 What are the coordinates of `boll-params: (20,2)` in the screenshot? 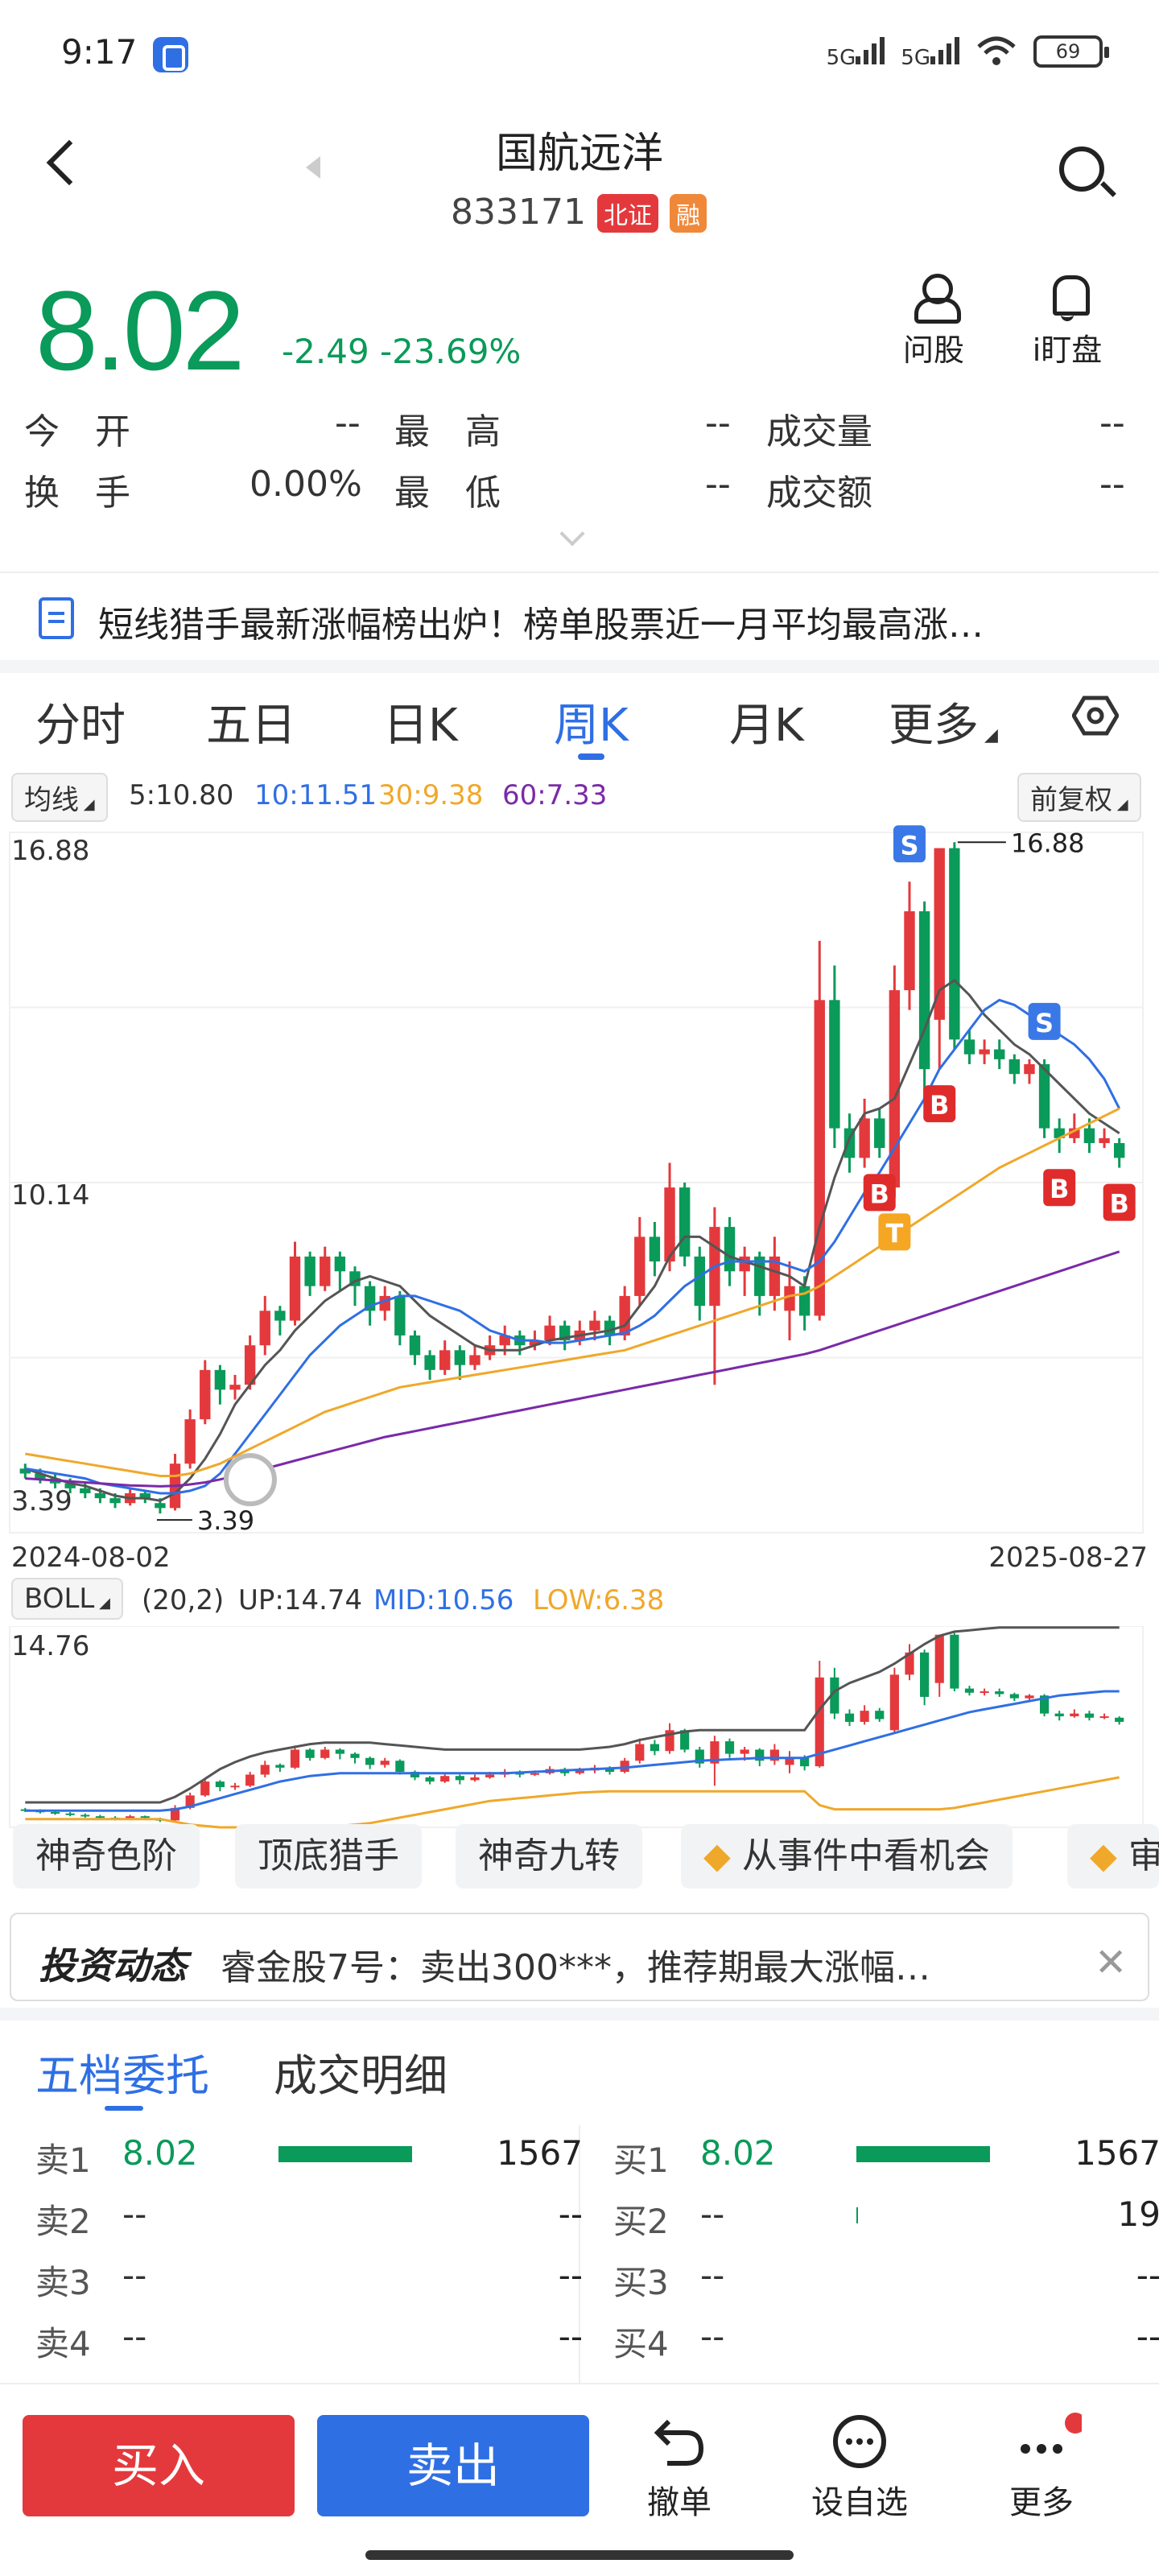 It's located at (183, 1600).